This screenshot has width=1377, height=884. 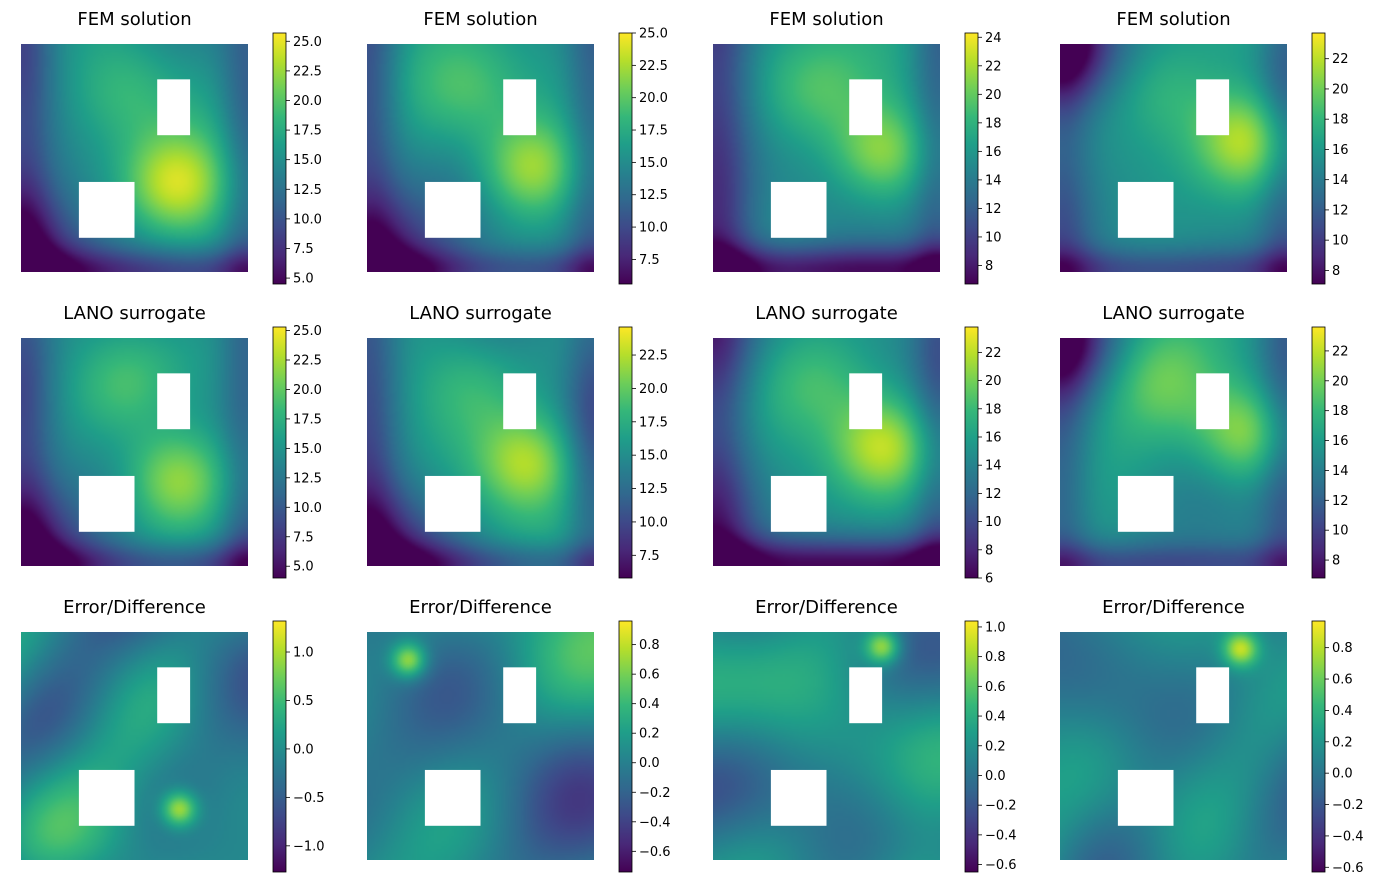 What do you see at coordinates (857, 147) in the screenshot?
I see `panel-1-3: FEM solution 8 10 12 14 16 18 20 22 24` at bounding box center [857, 147].